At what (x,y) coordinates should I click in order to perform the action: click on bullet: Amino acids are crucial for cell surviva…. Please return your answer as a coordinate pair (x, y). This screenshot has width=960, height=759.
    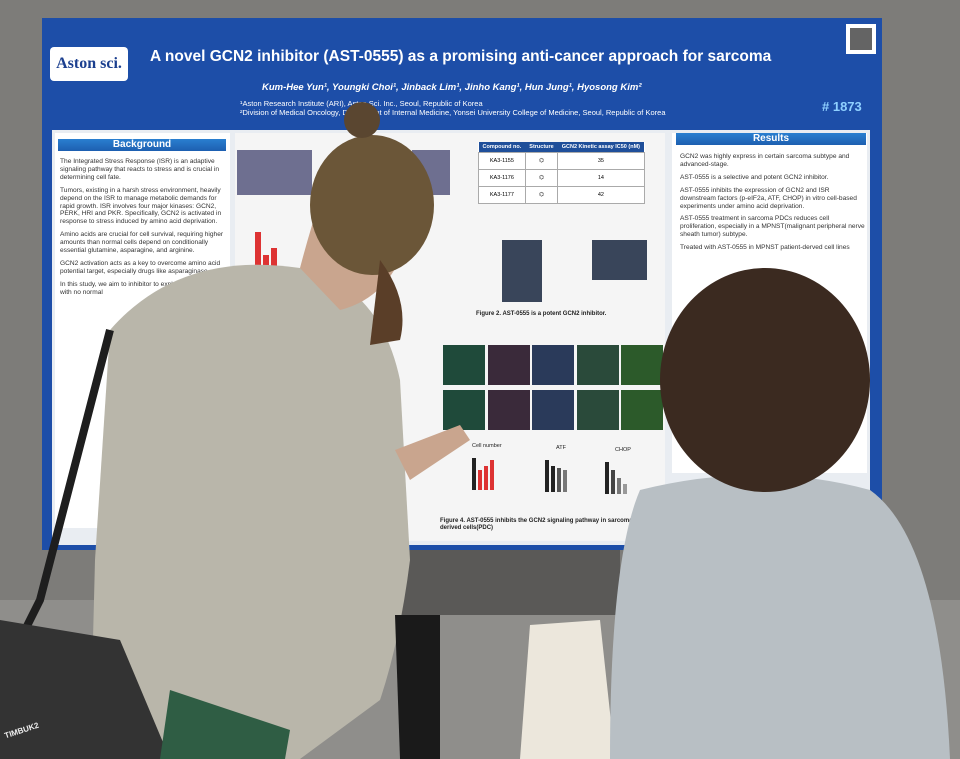
    Looking at the image, I should click on (142, 243).